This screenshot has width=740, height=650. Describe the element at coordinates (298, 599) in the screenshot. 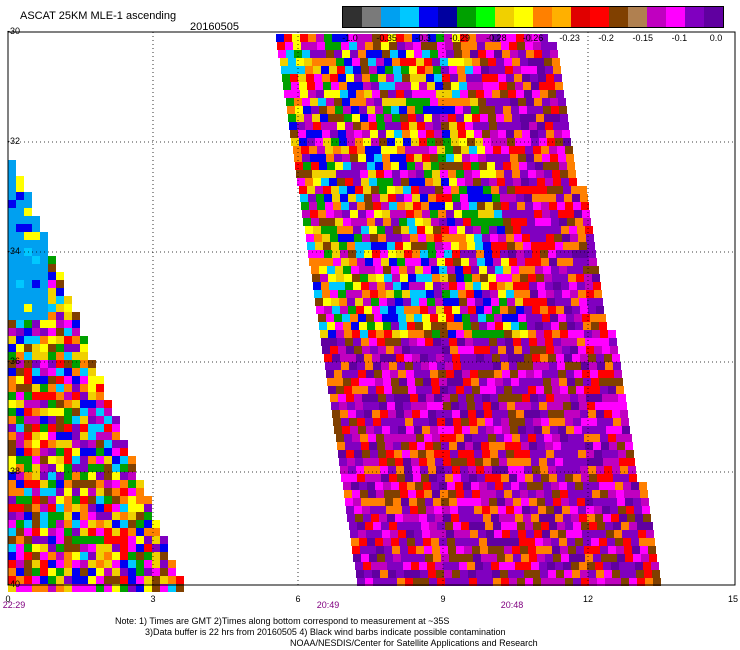

I see `longitude-tick-label: 6` at that location.